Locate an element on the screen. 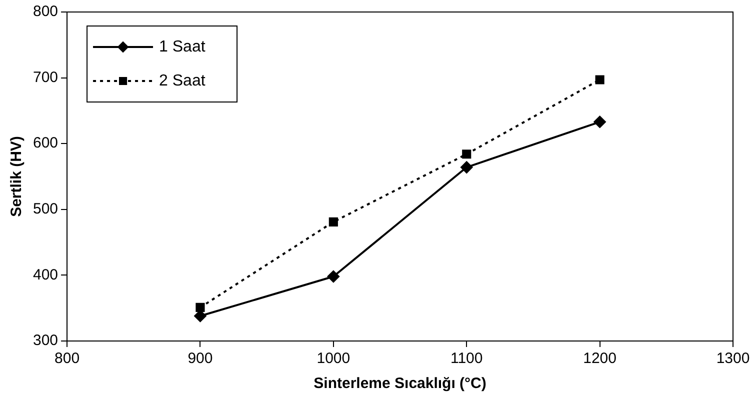 The width and height of the screenshot is (753, 401). y-tick-label: 600 is located at coordinates (45, 143).